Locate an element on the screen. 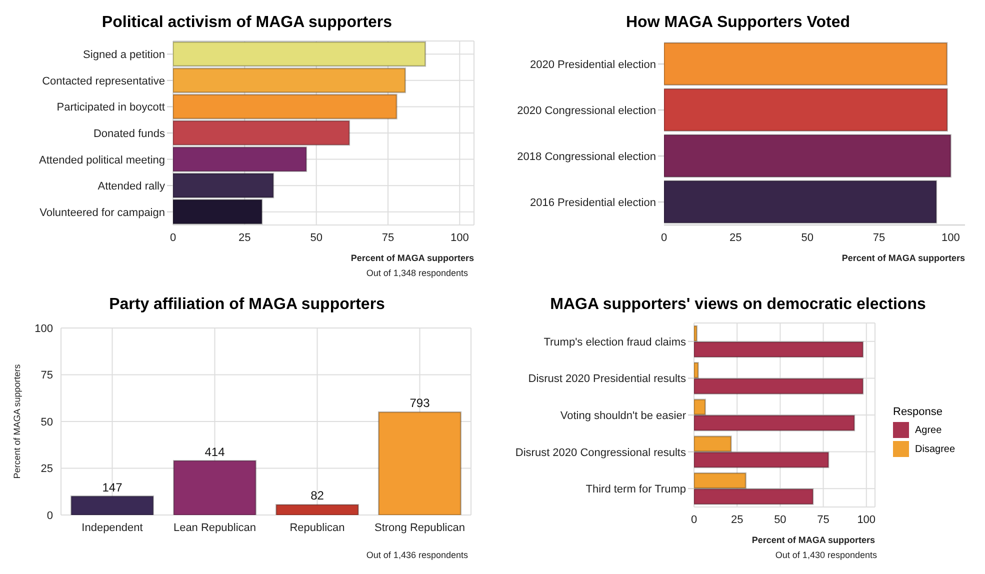 Image resolution: width=985 pixels, height=574 pixels. y-tick-label: Contacted representative is located at coordinates (103, 81).